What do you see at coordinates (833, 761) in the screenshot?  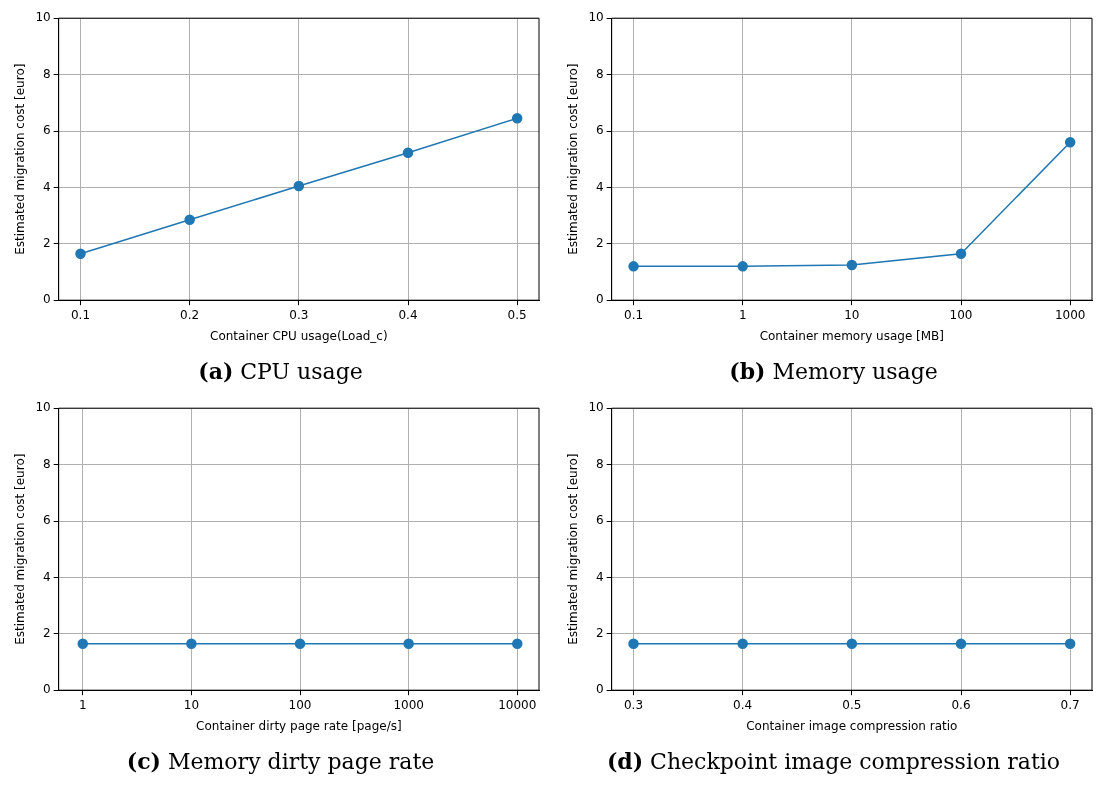 I see `text: (d) Checkpoint image compression ratio` at bounding box center [833, 761].